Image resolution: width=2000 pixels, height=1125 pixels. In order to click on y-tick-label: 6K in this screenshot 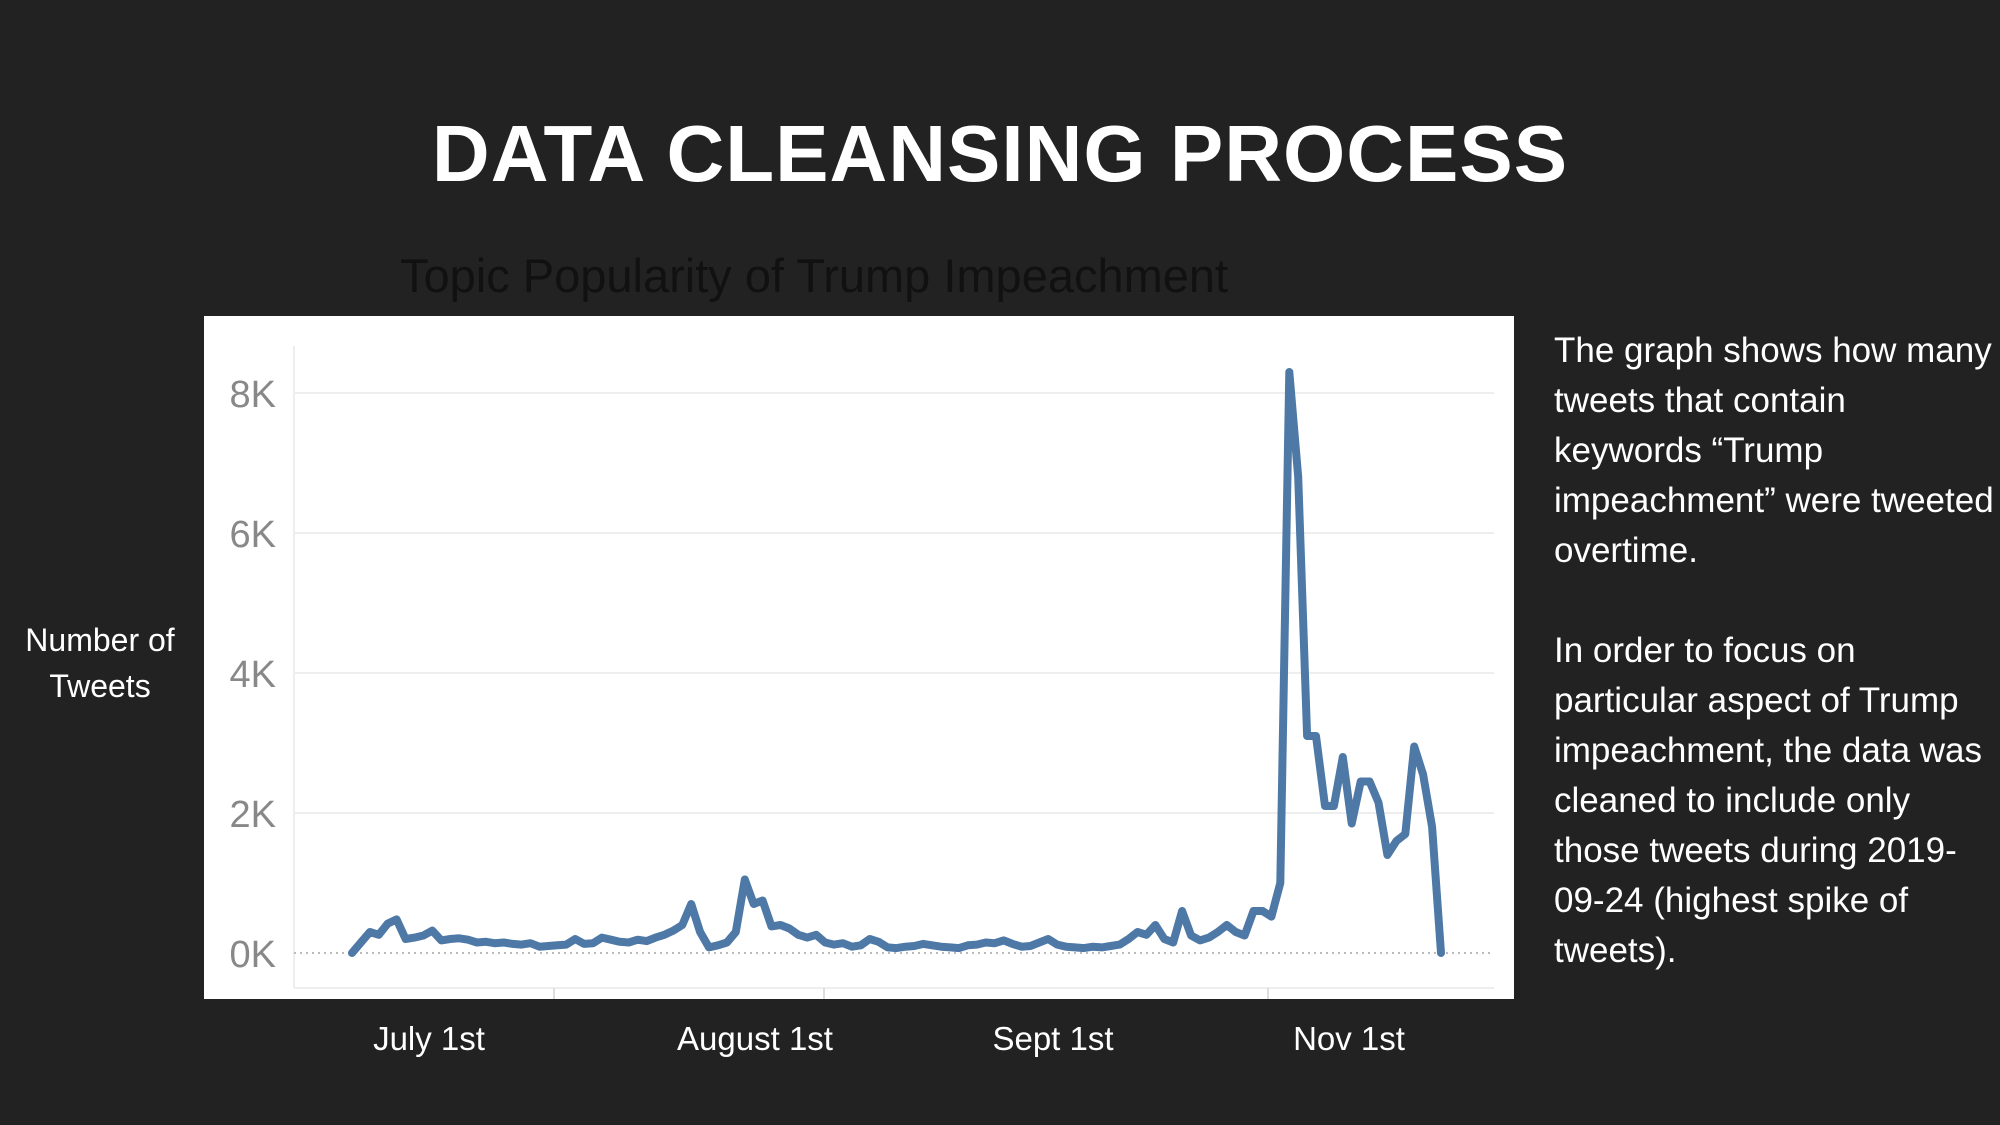, I will do `click(253, 535)`.